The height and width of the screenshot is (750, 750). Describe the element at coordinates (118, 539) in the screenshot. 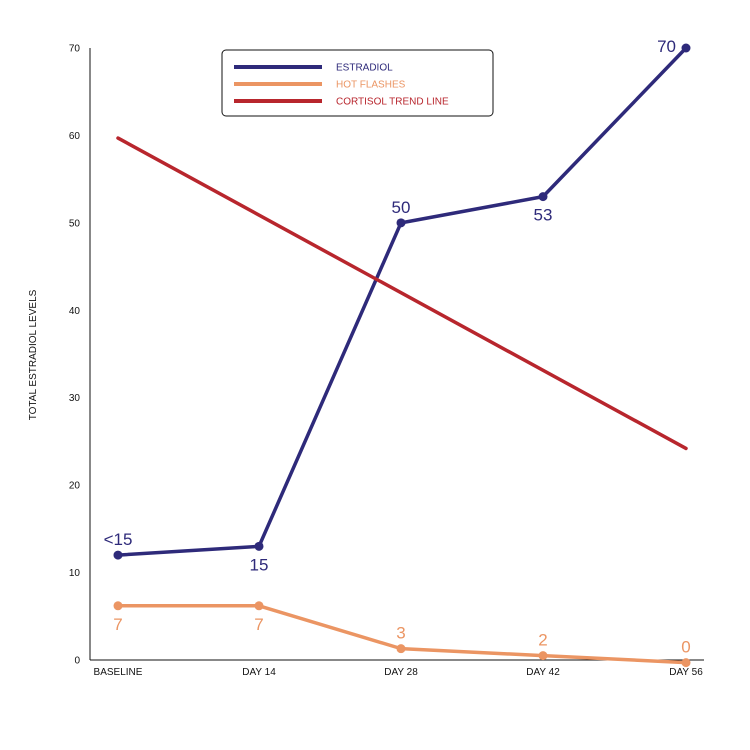

I see `data-label: <15` at that location.